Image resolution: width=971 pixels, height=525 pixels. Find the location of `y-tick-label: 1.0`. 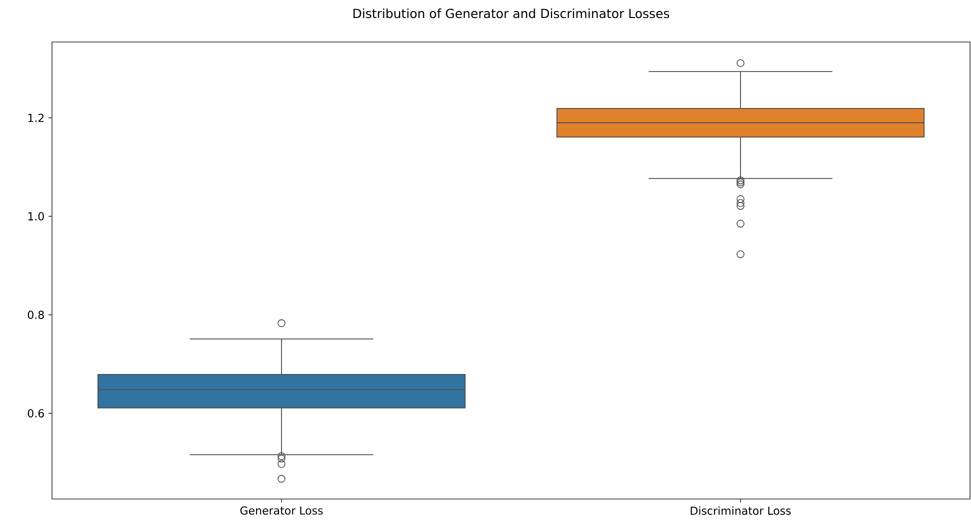

y-tick-label: 1.0 is located at coordinates (36, 216).